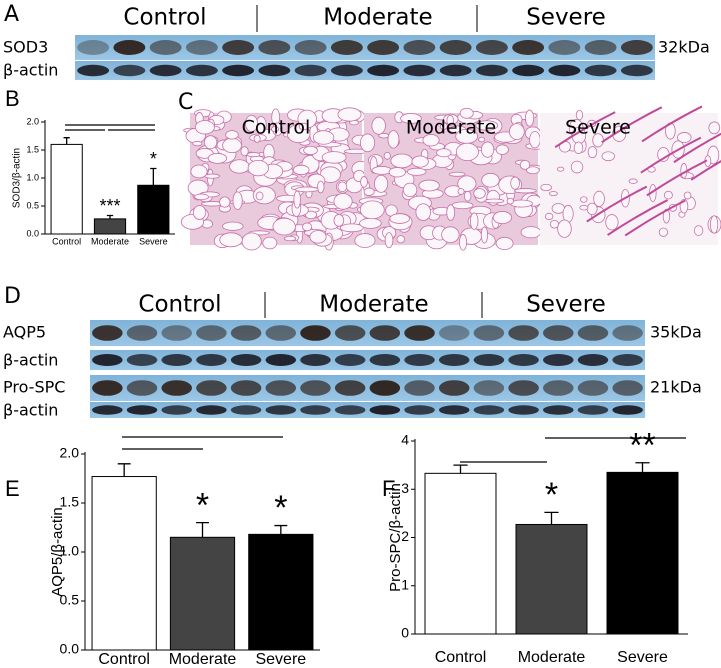 This screenshot has height=668, width=721. What do you see at coordinates (32, 149) in the screenshot?
I see `y-tick-label: 1.5` at bounding box center [32, 149].